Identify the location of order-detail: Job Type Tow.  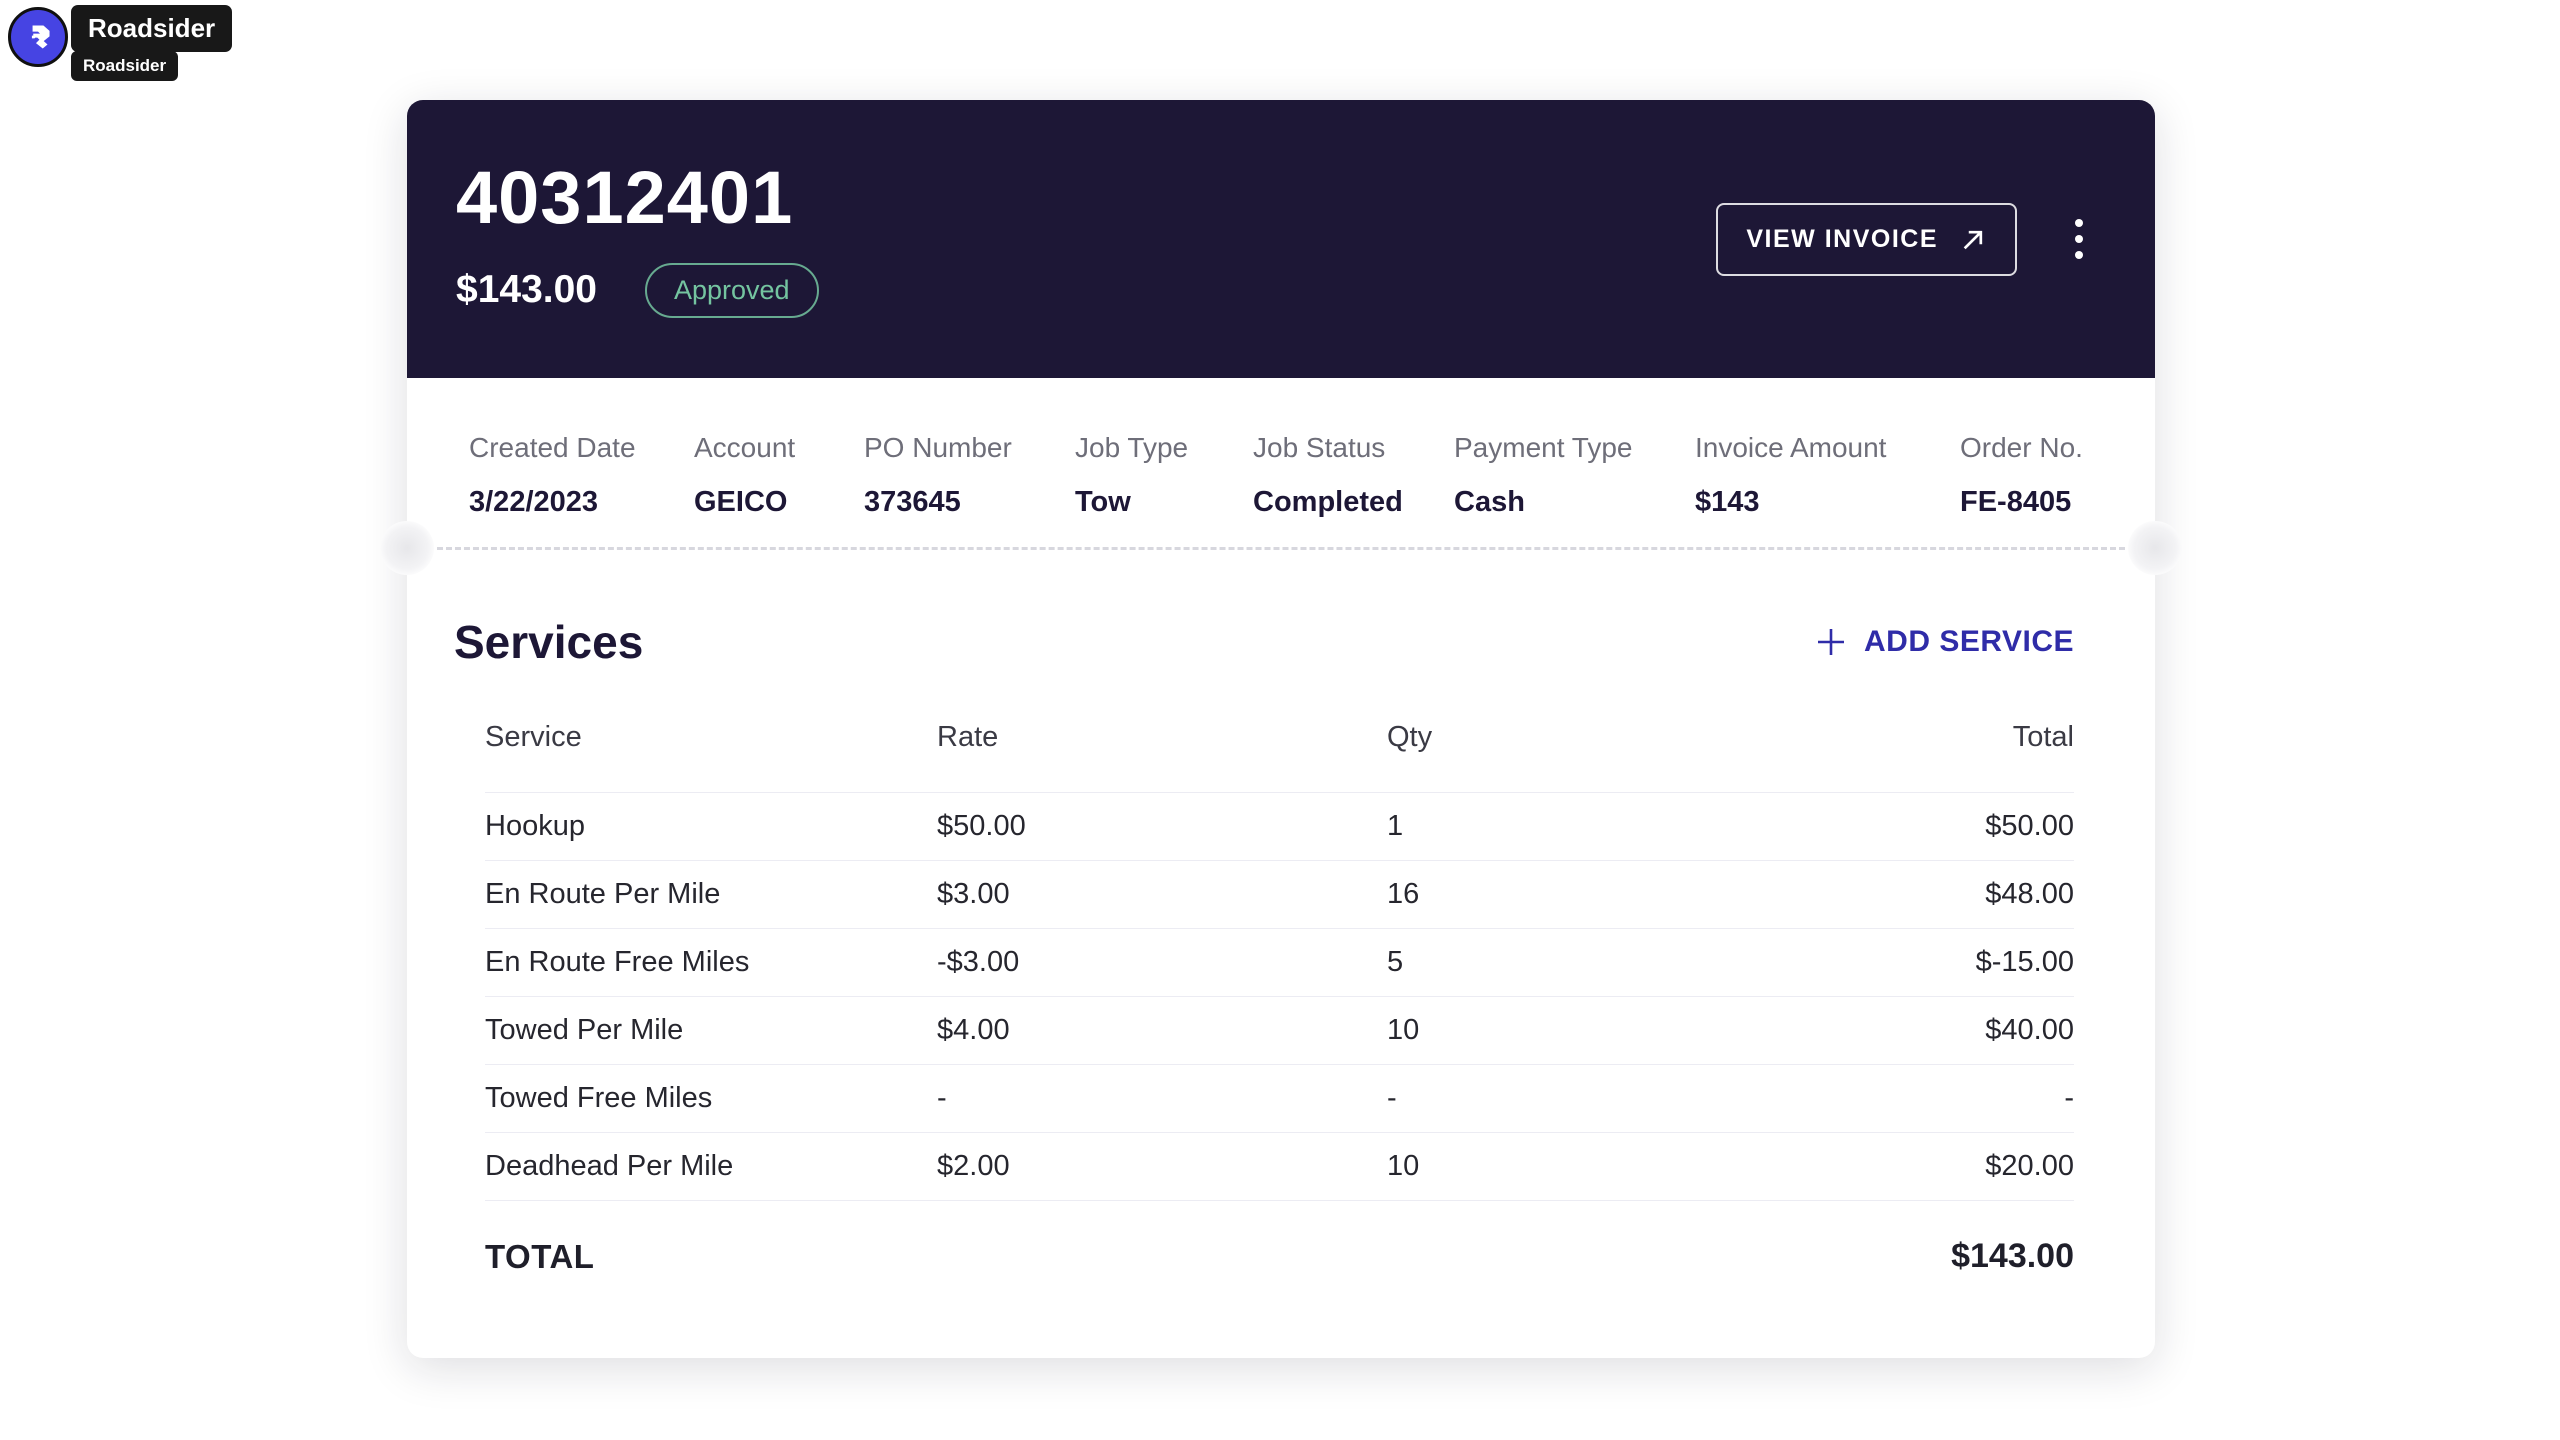
(1131, 475).